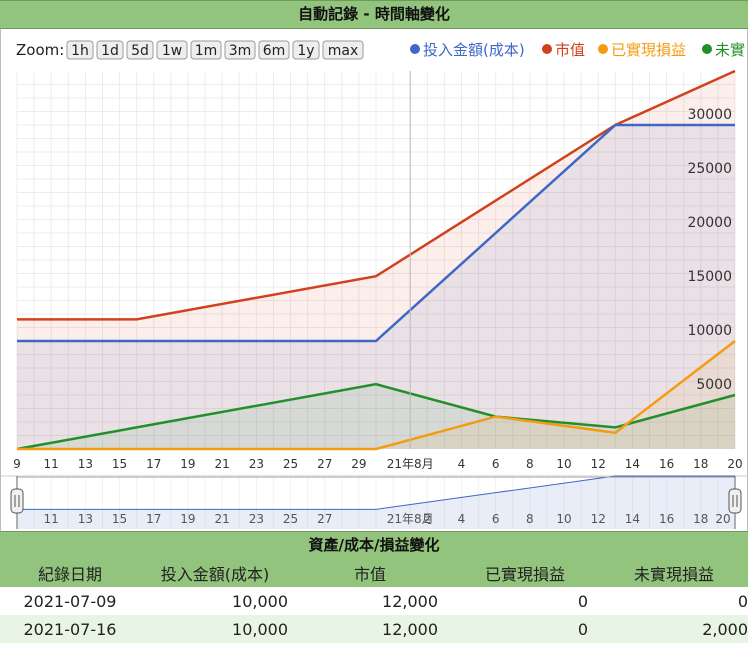 The image size is (748, 645). I want to click on x-tick-label: 27, so click(324, 464).